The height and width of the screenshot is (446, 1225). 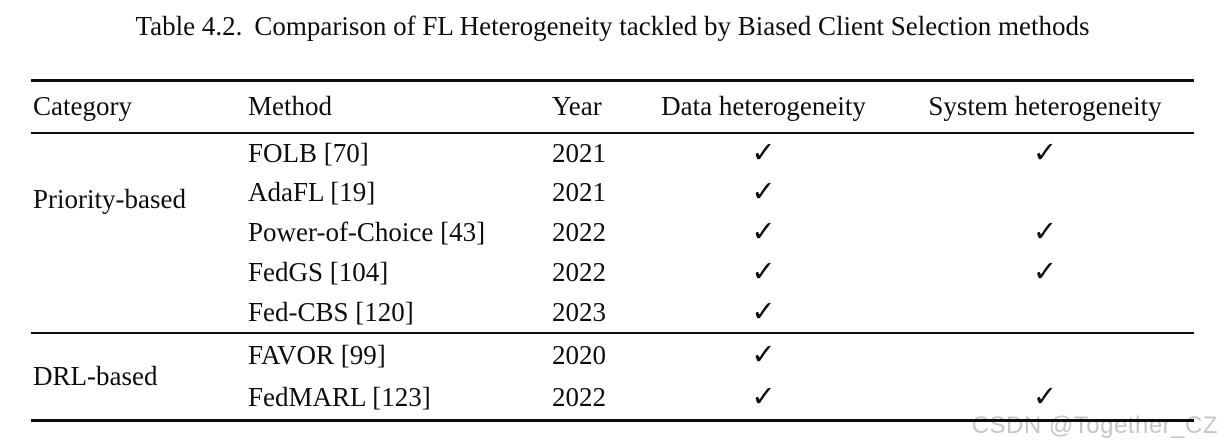 I want to click on column-header-category: Category, so click(x=82, y=106).